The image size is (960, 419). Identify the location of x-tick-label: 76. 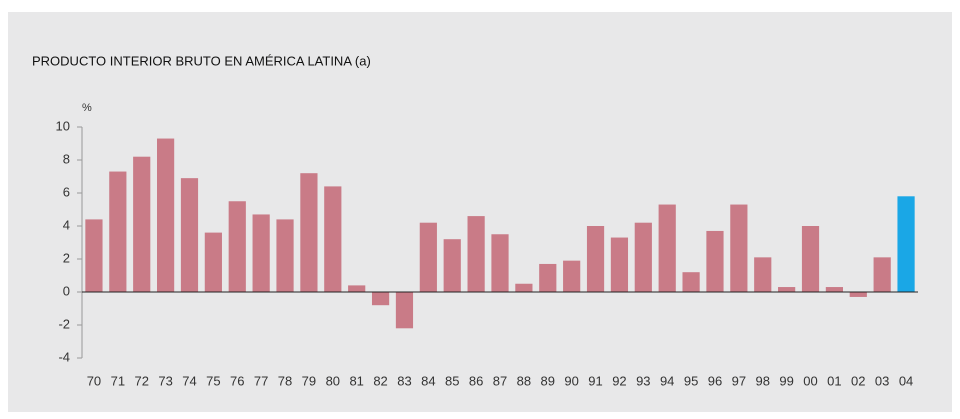
(237, 380).